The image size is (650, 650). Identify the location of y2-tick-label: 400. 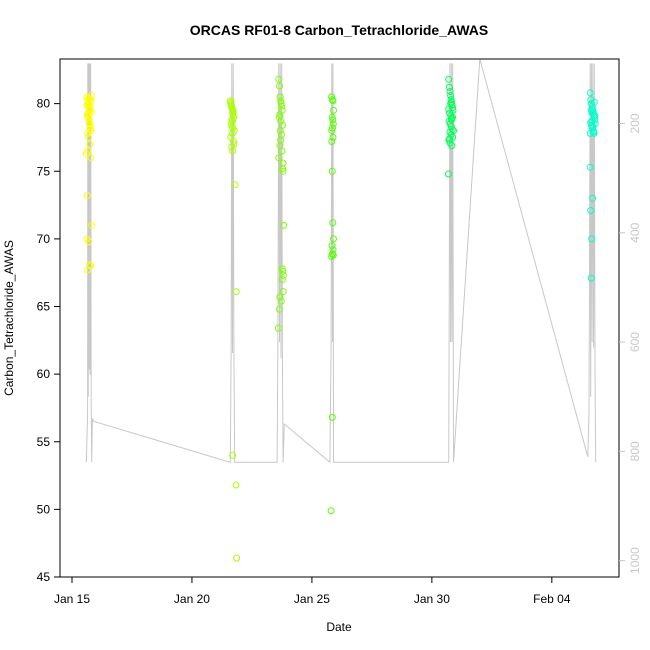
(635, 232).